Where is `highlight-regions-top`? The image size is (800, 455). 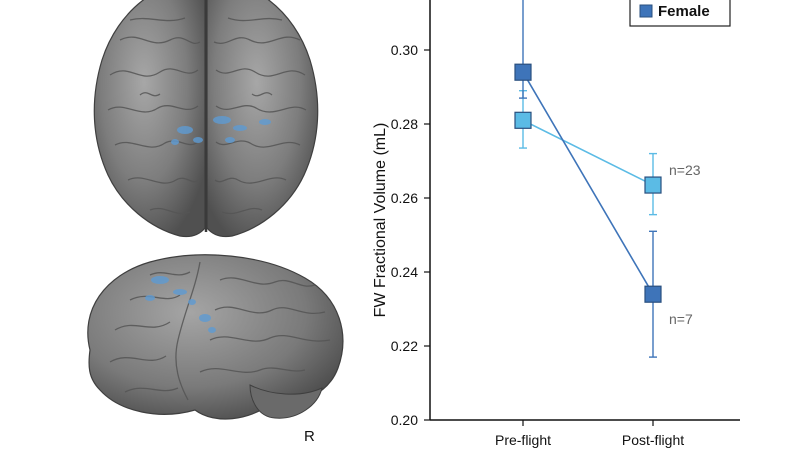
highlight-regions-top is located at coordinates (221, 130).